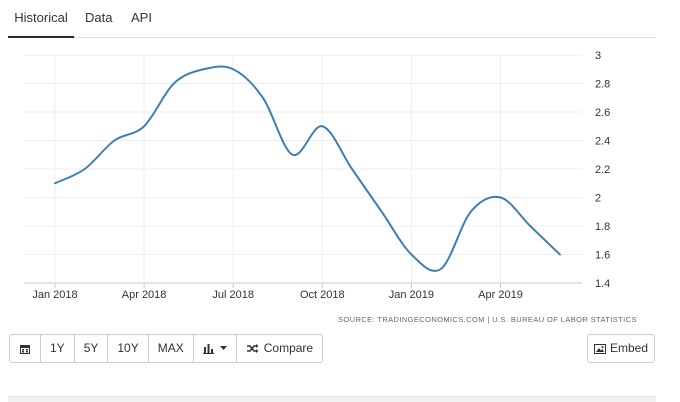 This screenshot has height=402, width=680. What do you see at coordinates (598, 199) in the screenshot?
I see `y-tick-label: 2` at bounding box center [598, 199].